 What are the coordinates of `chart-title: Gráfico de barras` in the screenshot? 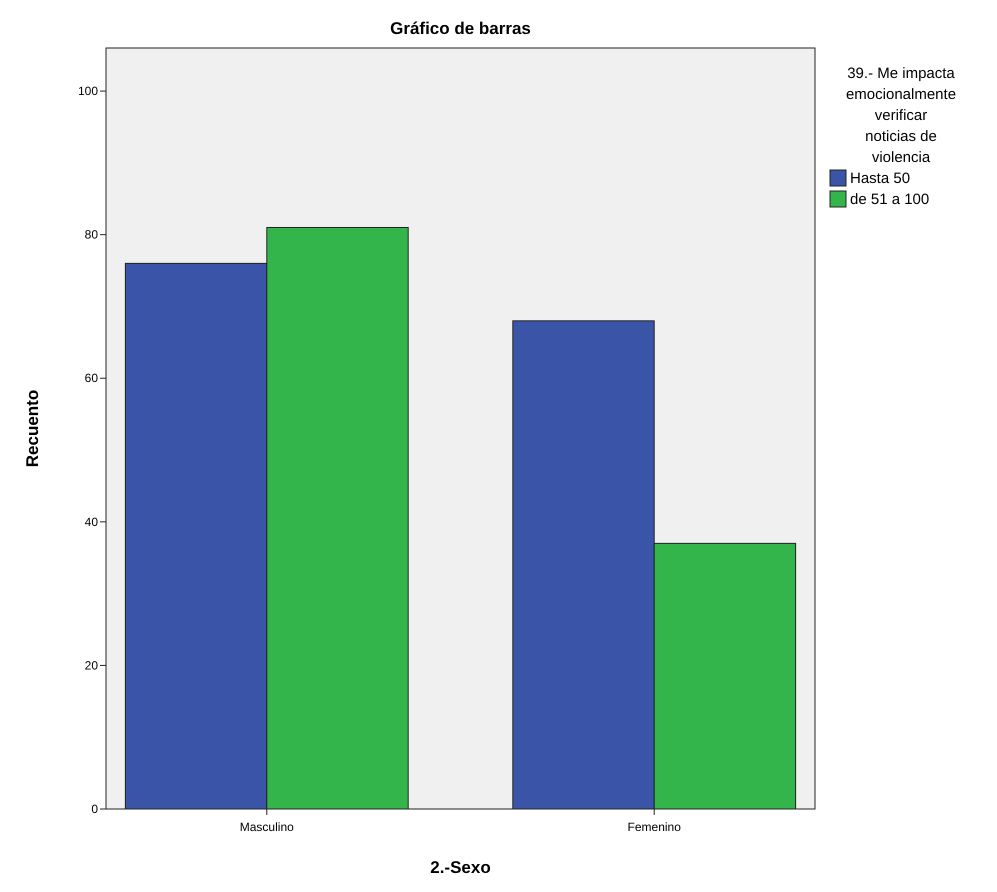 It's located at (460, 28).